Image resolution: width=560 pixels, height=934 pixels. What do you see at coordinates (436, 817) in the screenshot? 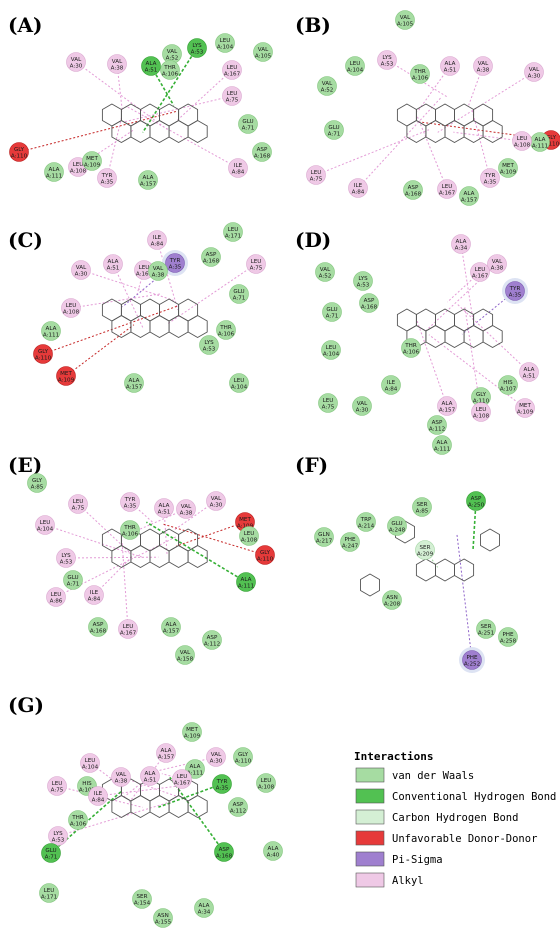
I see `legend-item-chbond: Carbon Hydrogen Bond` at bounding box center [436, 817].